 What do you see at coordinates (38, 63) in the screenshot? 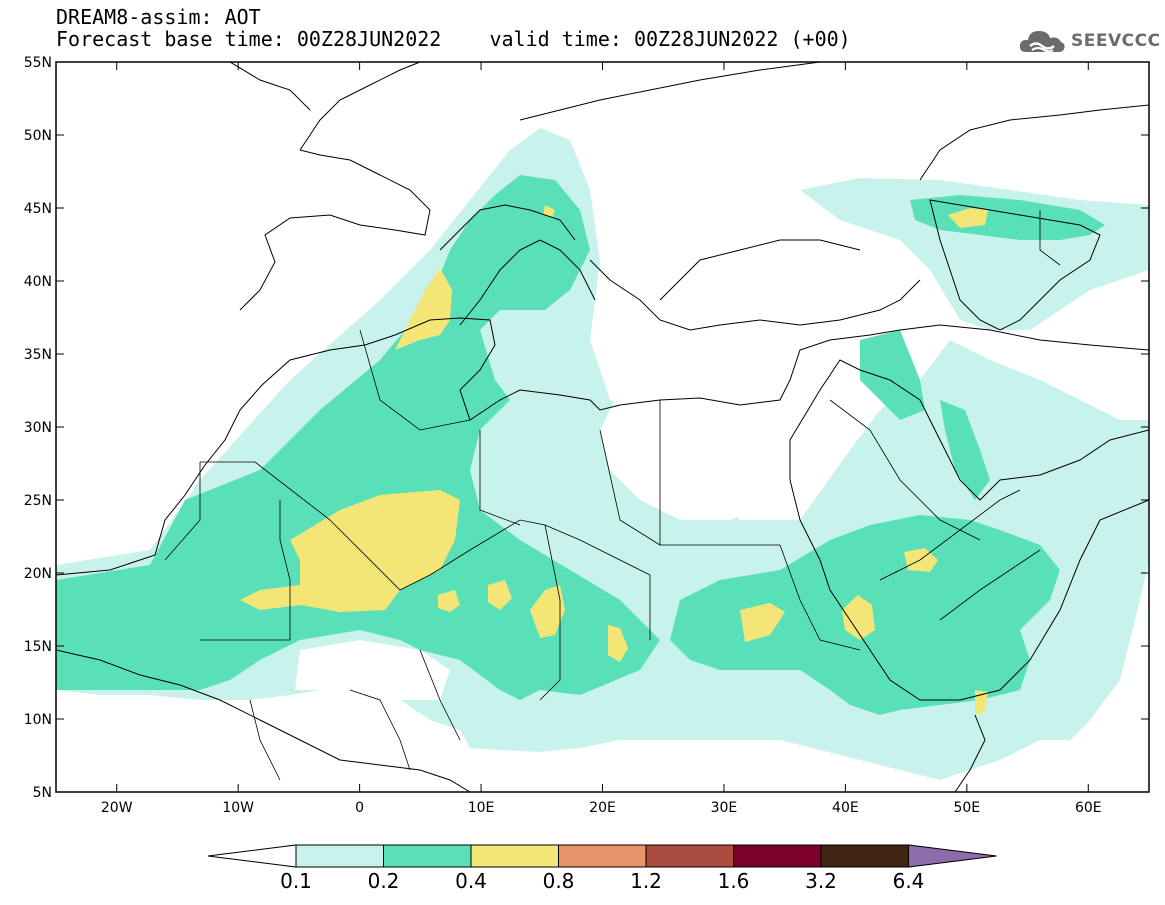
I see `lat-tick-label: 55N` at bounding box center [38, 63].